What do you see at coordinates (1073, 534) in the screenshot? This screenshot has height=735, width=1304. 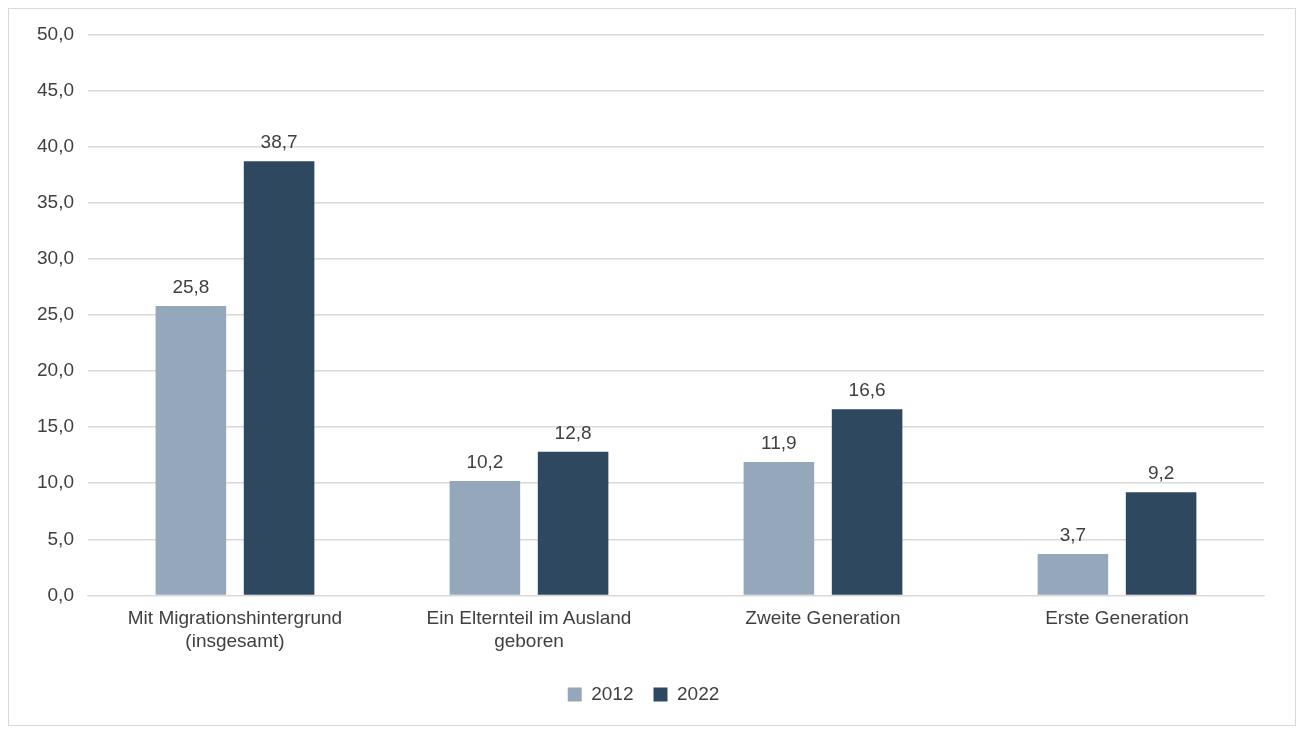 I see `data-label: 3,7` at bounding box center [1073, 534].